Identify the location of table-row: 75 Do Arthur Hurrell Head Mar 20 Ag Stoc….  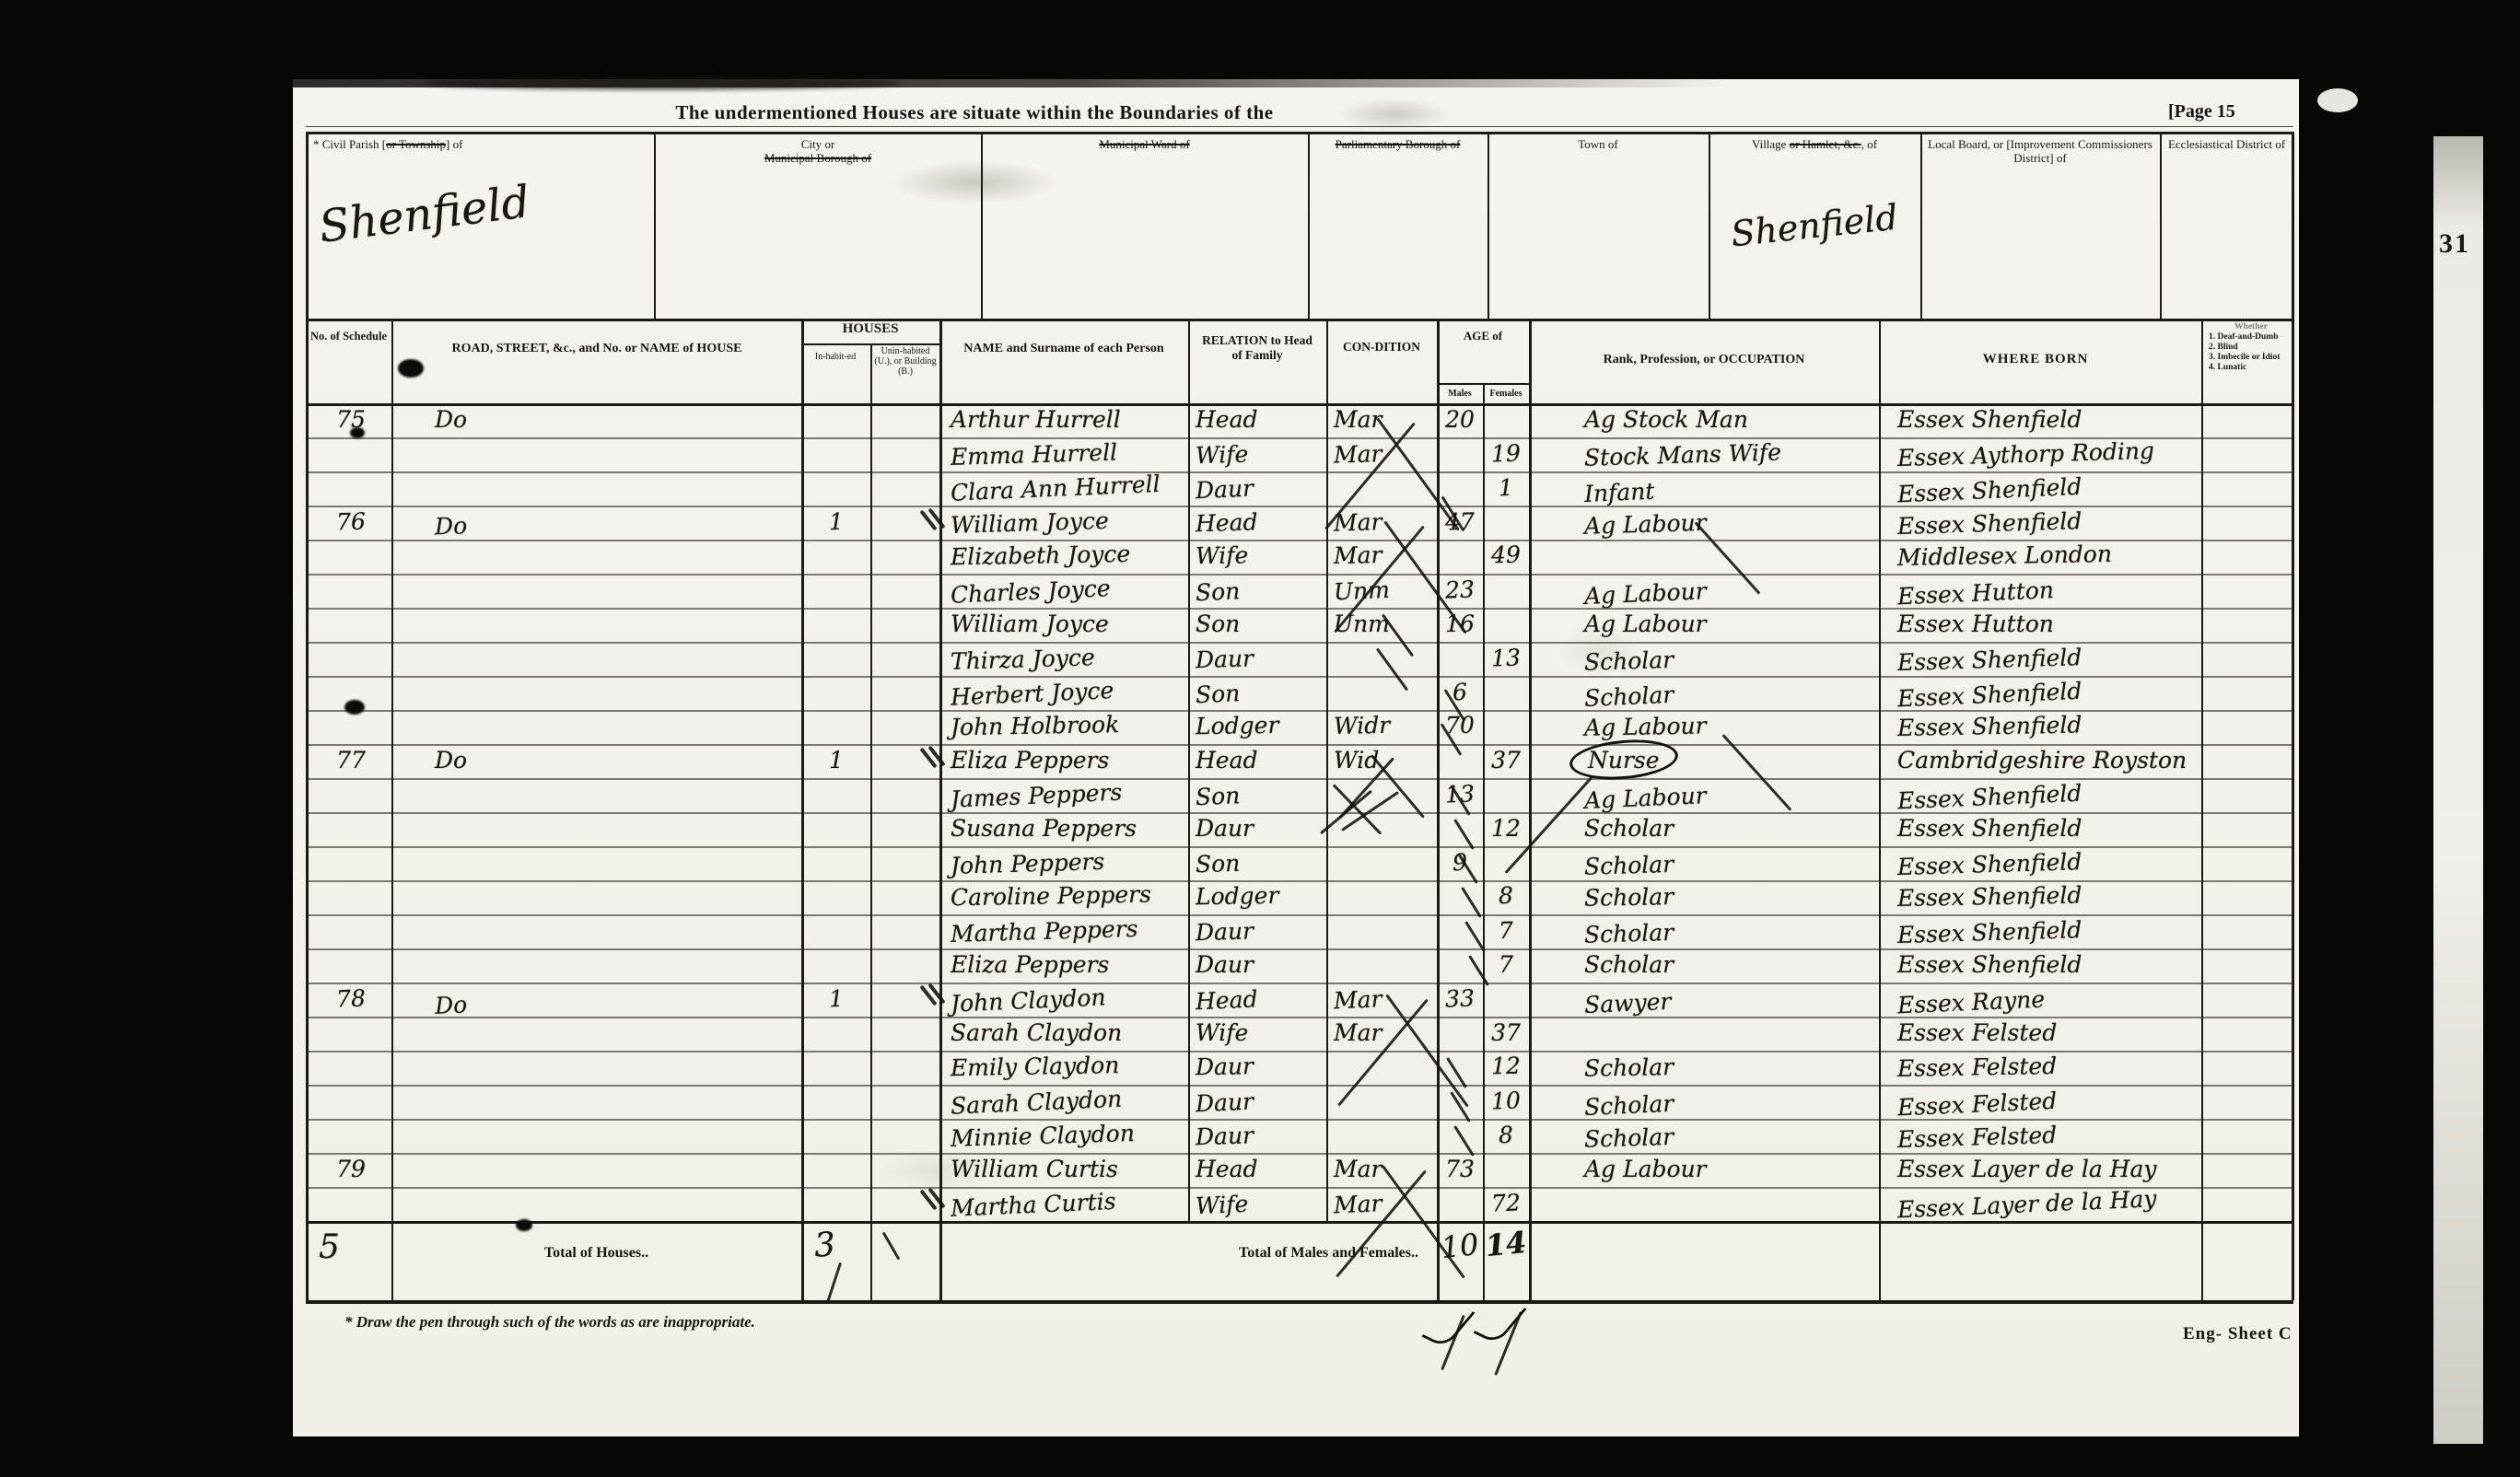
(1299, 421).